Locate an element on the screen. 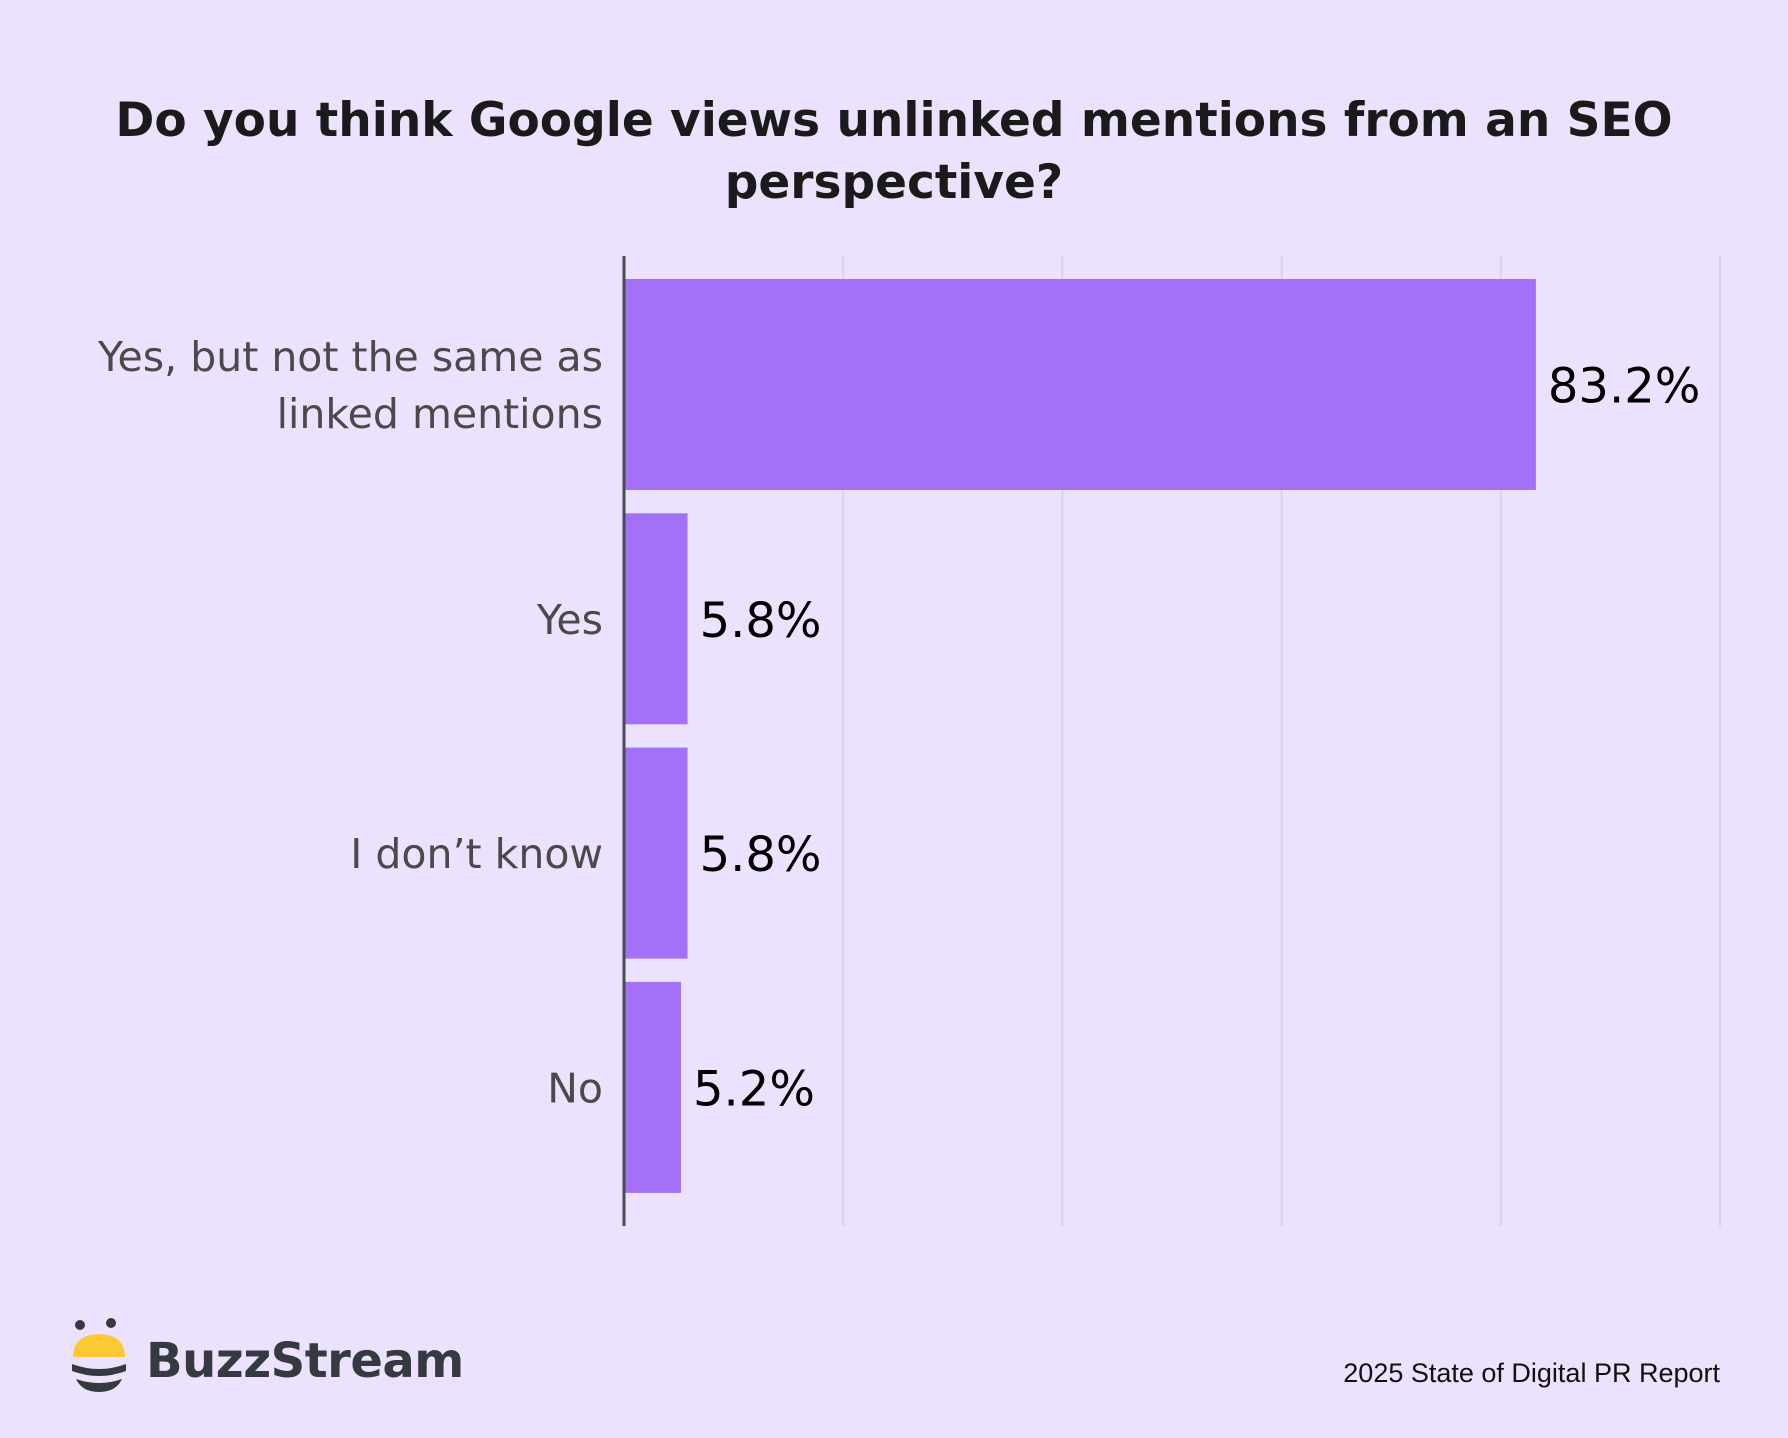 The width and height of the screenshot is (1788, 1438). value-label-3: 5.2% is located at coordinates (754, 1089).